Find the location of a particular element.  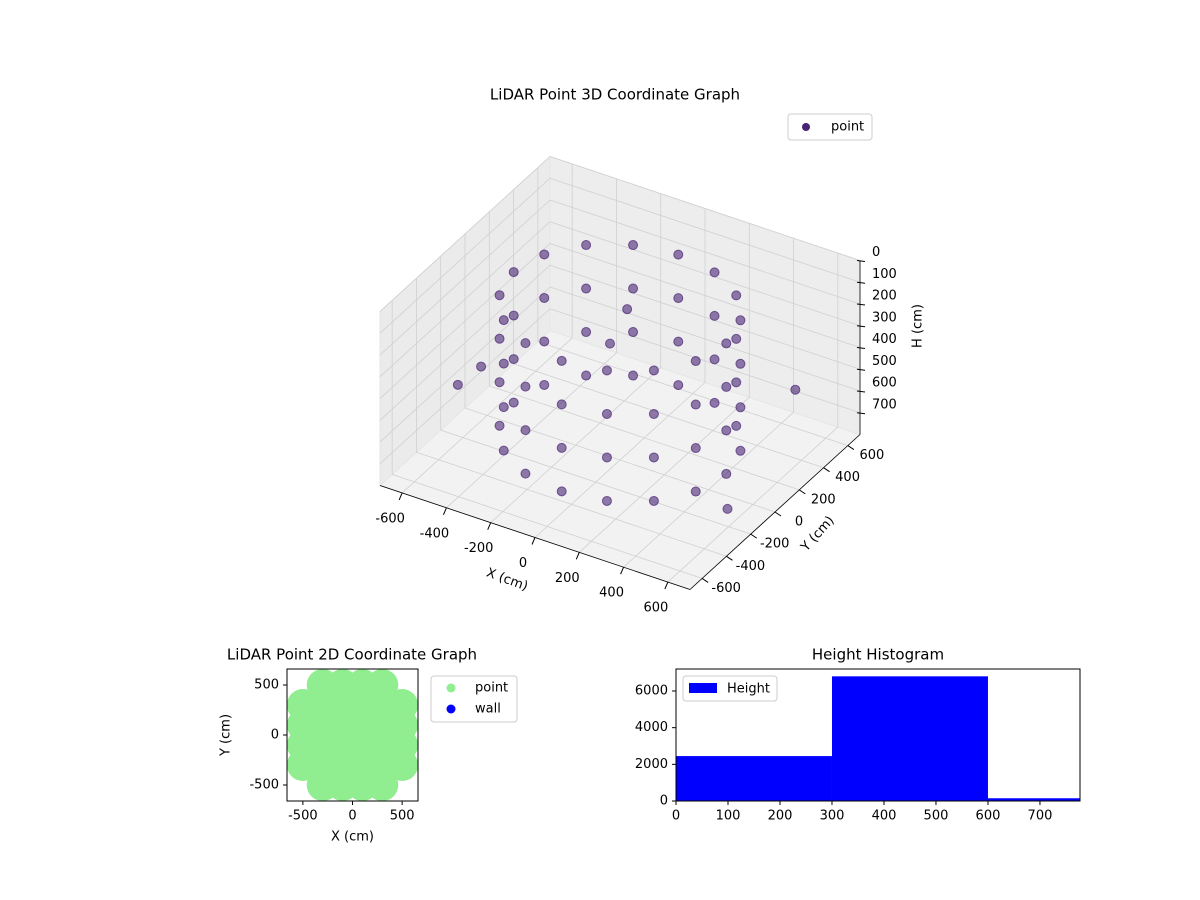

x-axis-label: X (cm) is located at coordinates (352, 837).